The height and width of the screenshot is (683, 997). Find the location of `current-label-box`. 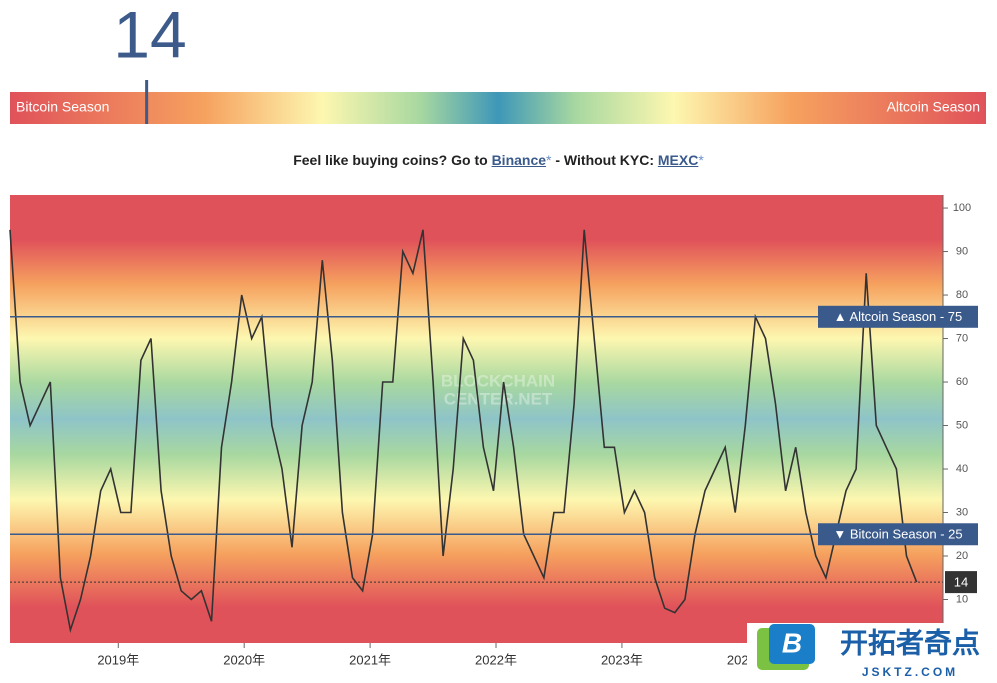

current-label-box is located at coordinates (961, 582).